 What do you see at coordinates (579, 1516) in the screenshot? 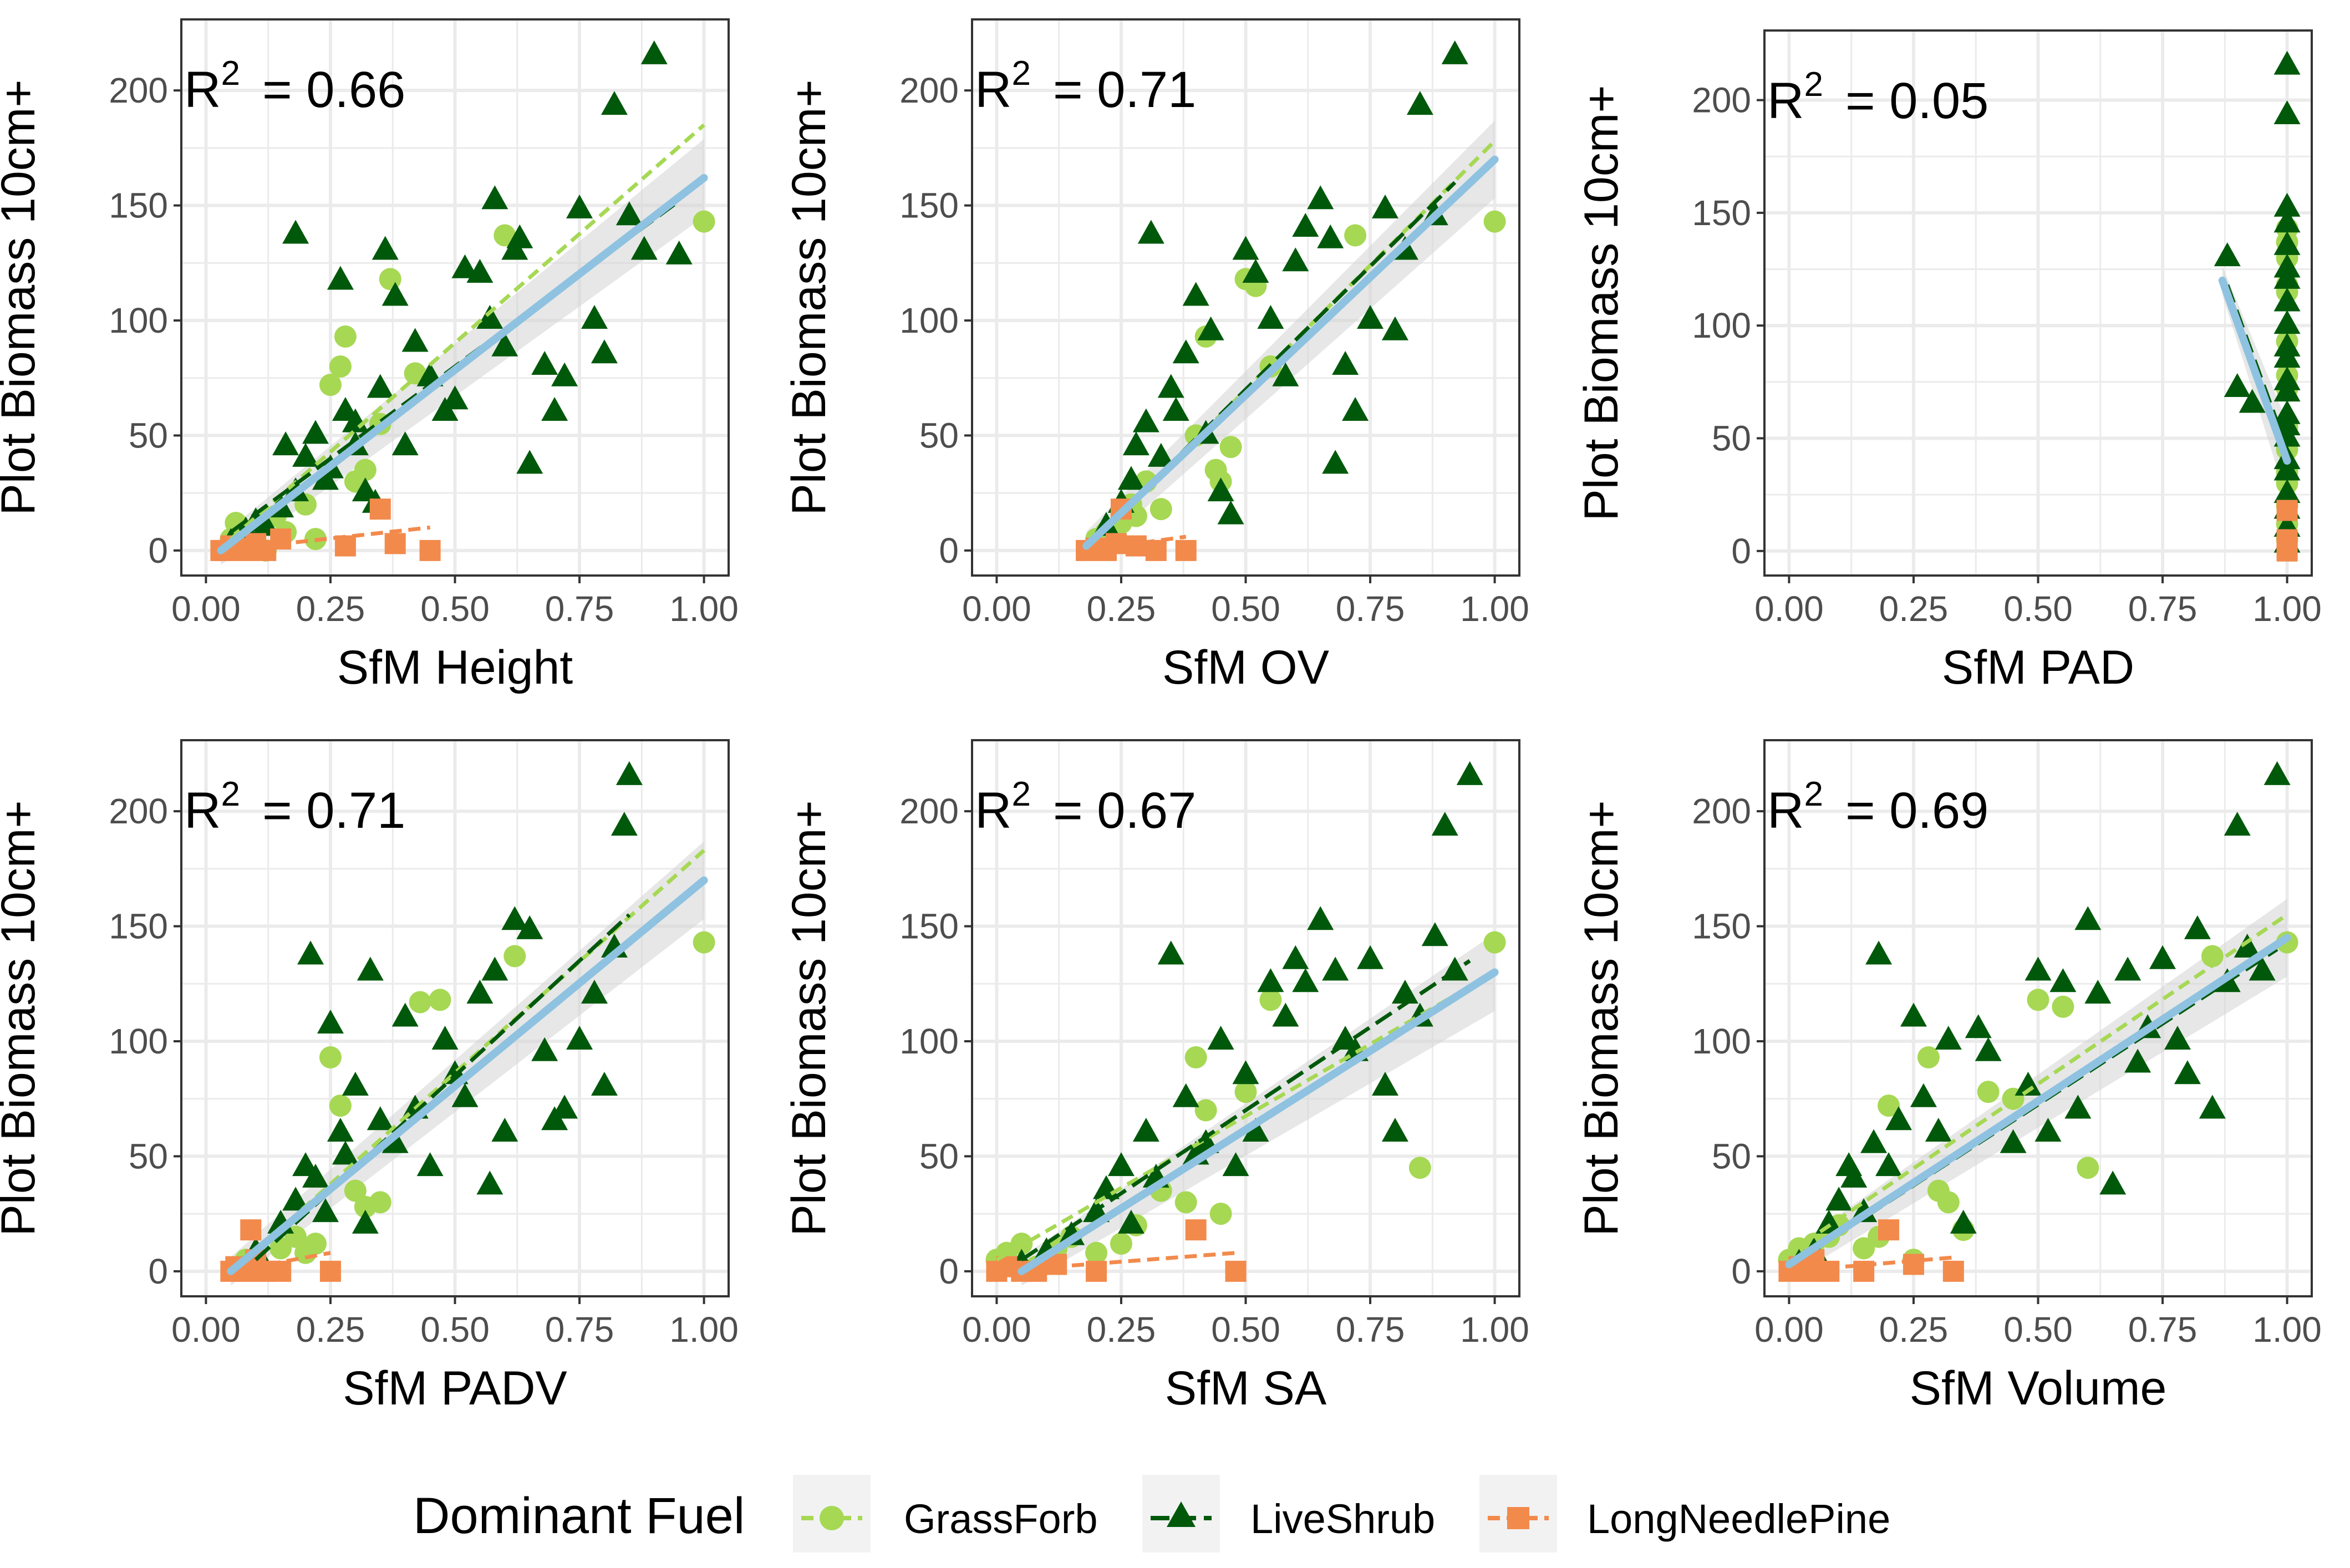
I see `legend-title: Dominant Fuel` at bounding box center [579, 1516].